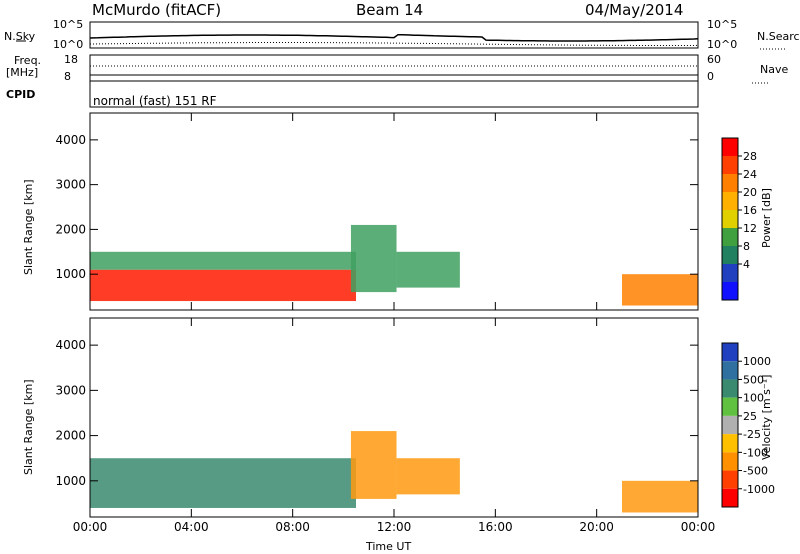 The width and height of the screenshot is (800, 554). I want to click on velocity-colorbar-frame, so click(730, 425).